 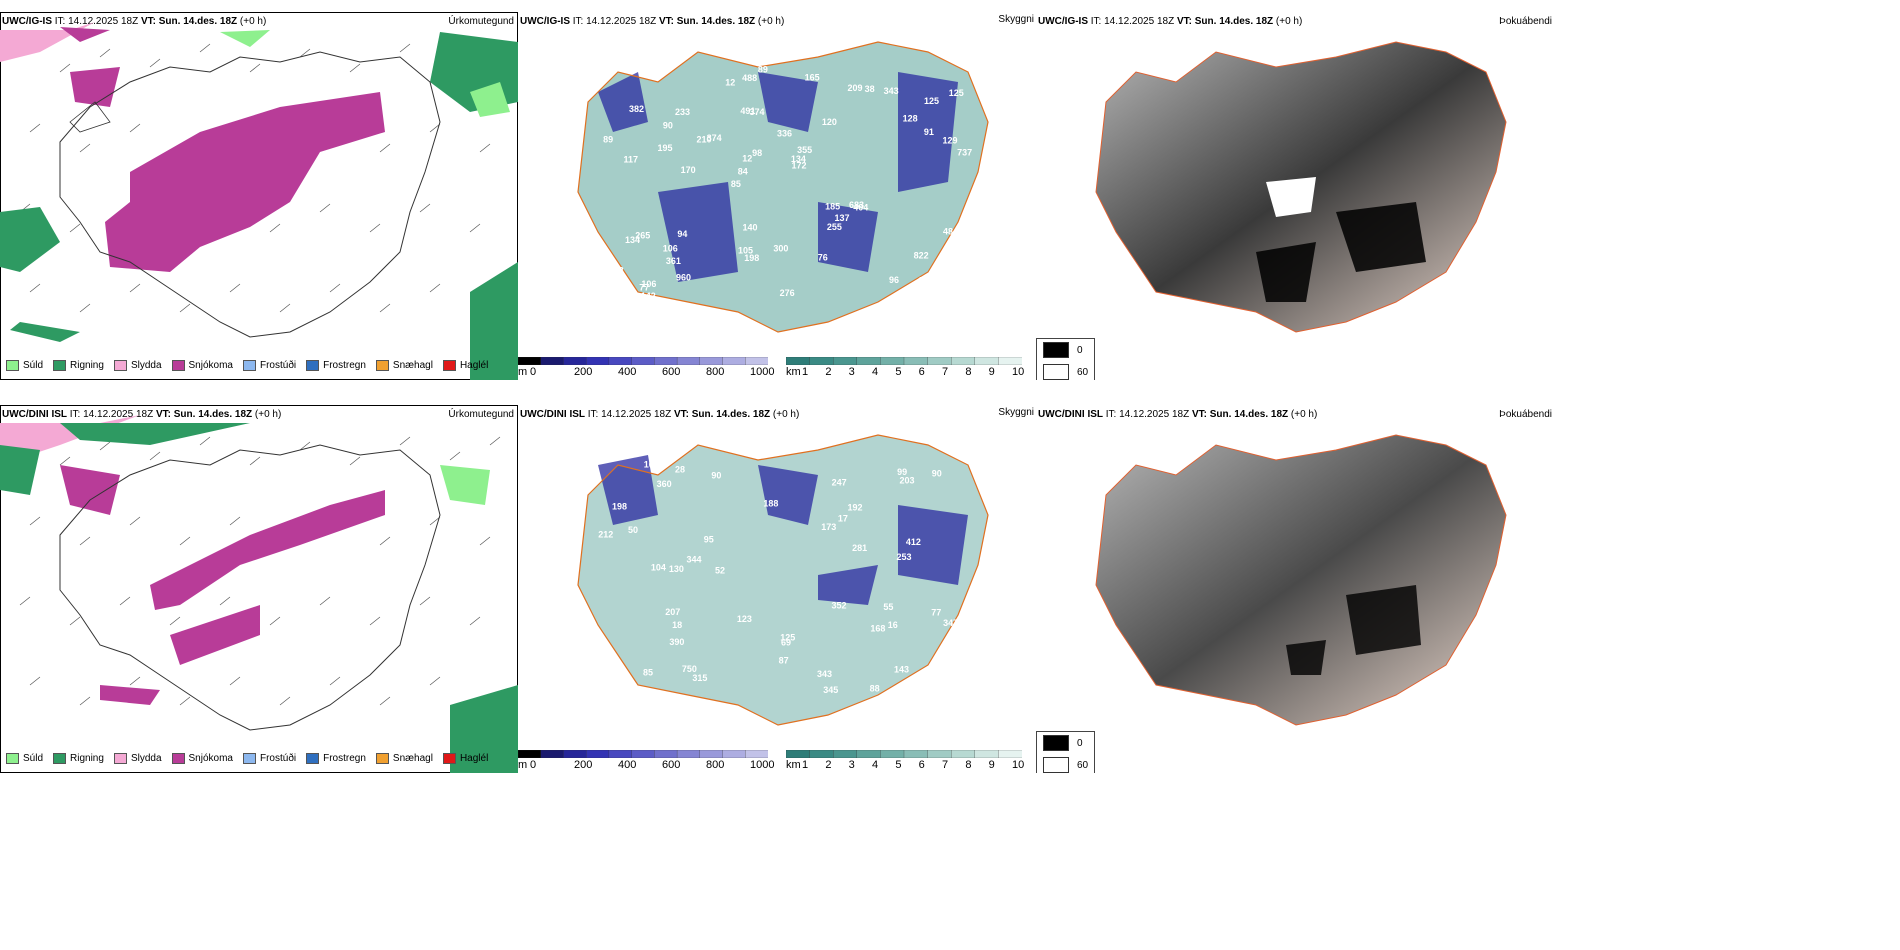 I want to click on ceiling-value: 347, so click(x=950, y=623).